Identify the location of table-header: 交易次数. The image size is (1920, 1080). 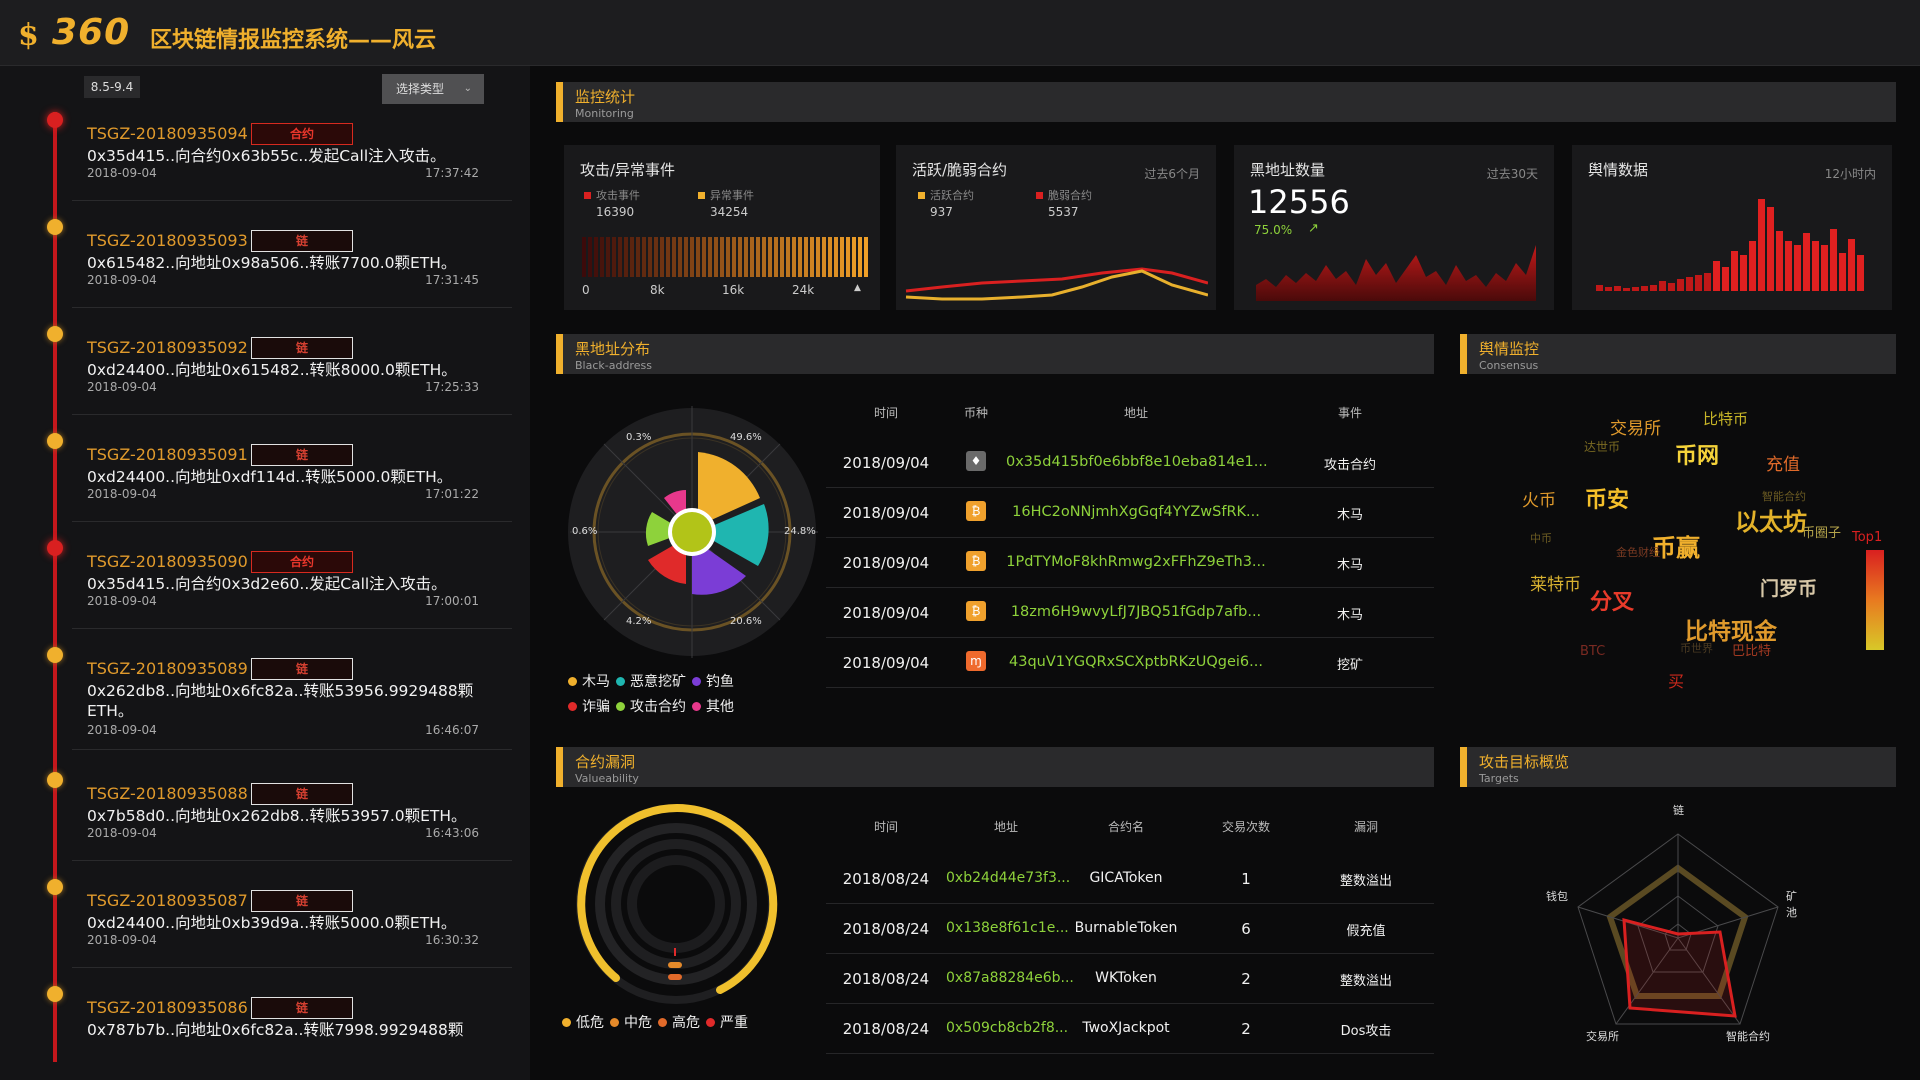
(1245, 827).